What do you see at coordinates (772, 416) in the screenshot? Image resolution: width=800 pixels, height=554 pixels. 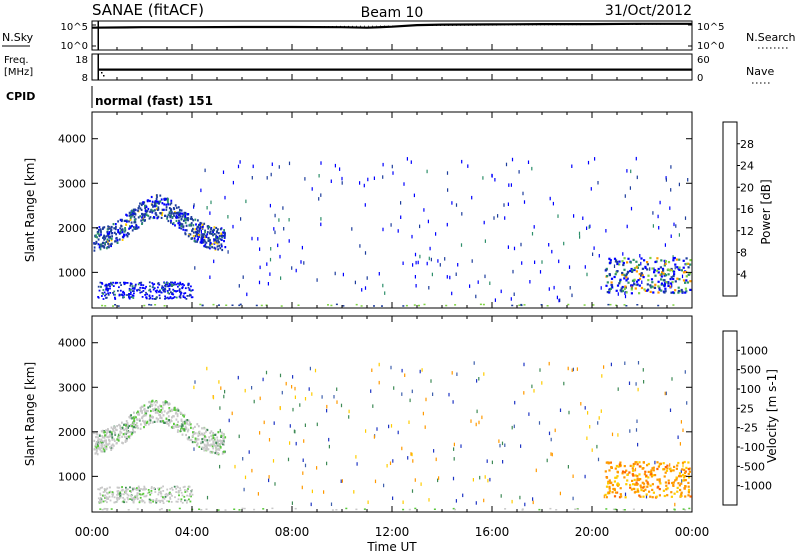 I see `velocity-colorbar-title: Velocity [m s-1]` at bounding box center [772, 416].